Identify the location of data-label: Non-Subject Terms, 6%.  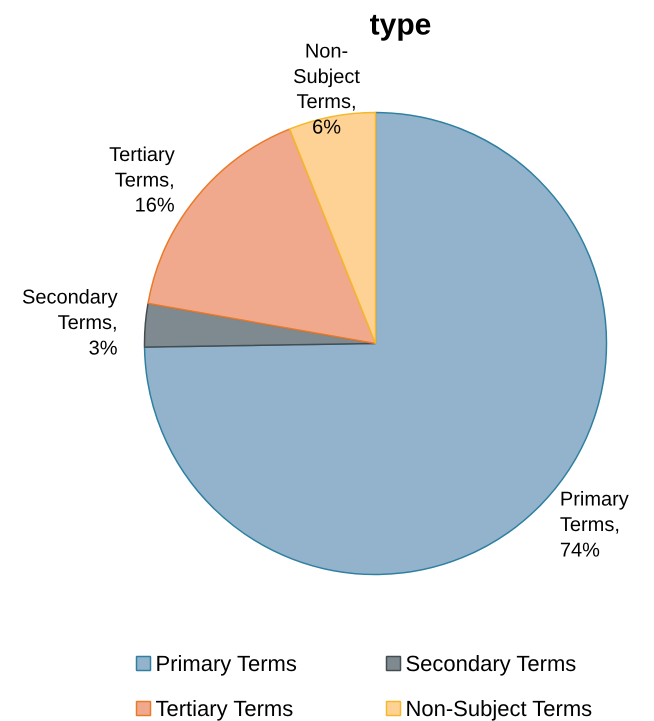
(326, 89).